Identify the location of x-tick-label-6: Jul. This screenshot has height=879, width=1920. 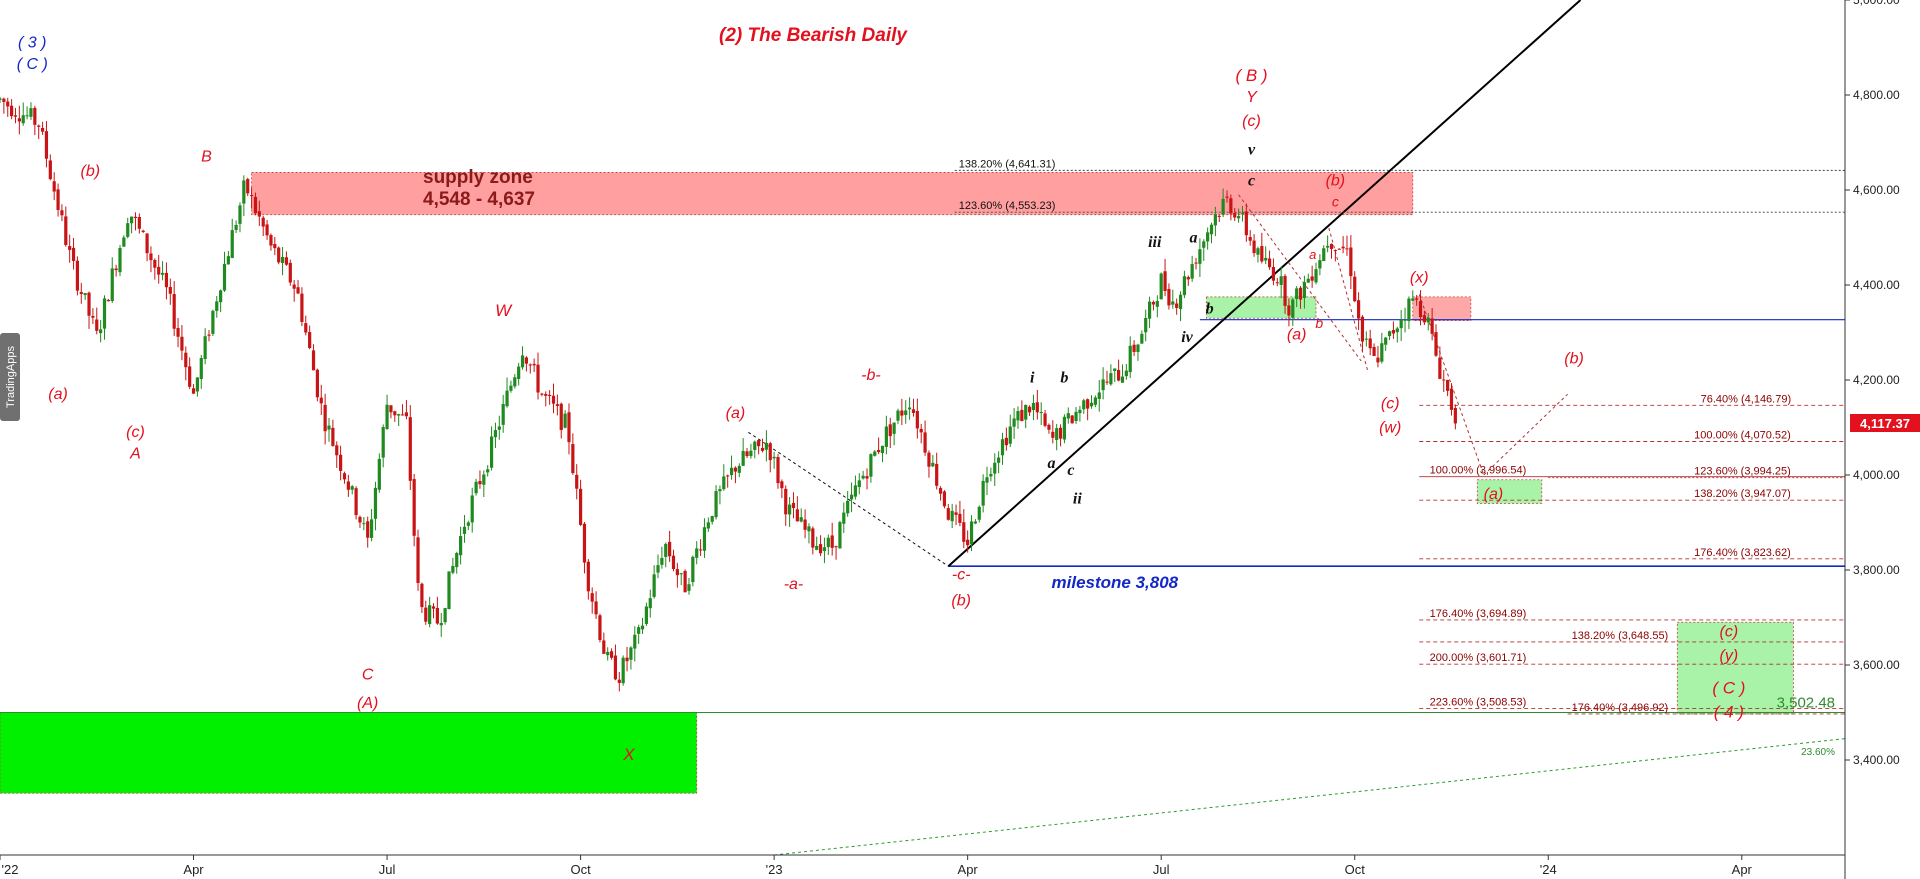
(1161, 869).